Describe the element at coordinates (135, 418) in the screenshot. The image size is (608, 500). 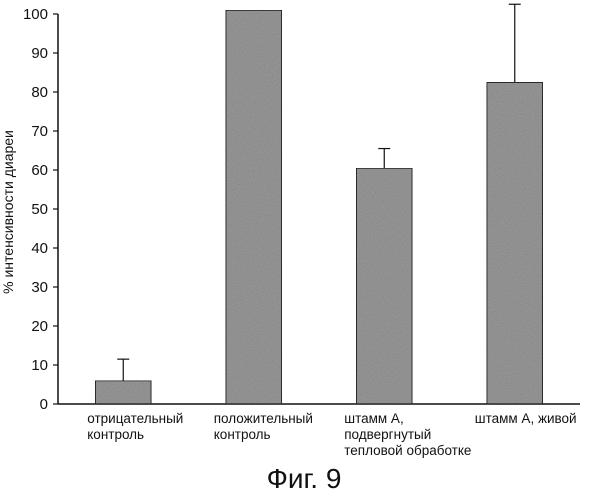
I see `category-label: отрицательный` at that location.